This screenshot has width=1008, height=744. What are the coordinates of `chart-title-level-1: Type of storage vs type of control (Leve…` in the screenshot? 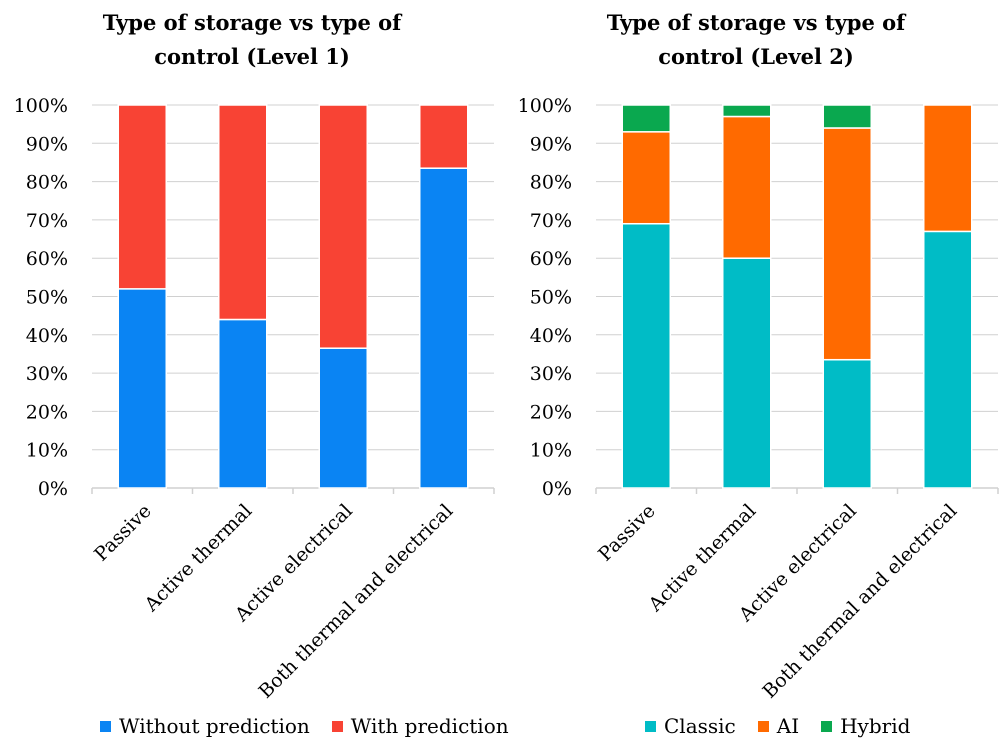 It's located at (252, 39).